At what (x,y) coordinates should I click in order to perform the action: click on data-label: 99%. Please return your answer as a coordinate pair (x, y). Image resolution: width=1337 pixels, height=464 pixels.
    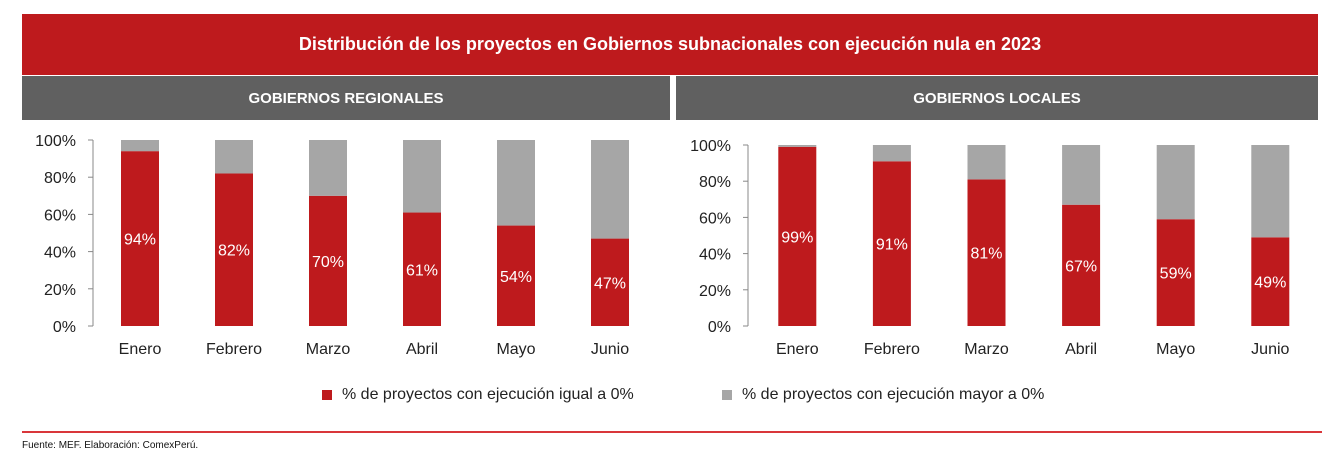
    Looking at the image, I should click on (797, 237).